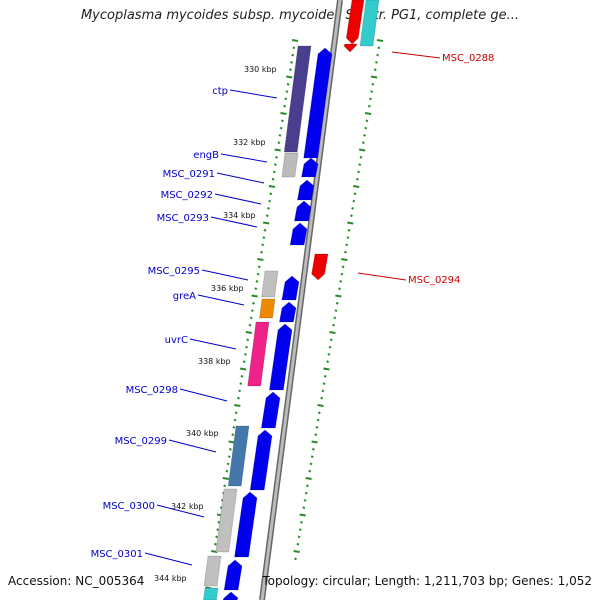 Image resolution: width=600 pixels, height=600 pixels. I want to click on gene-label-greA: greA, so click(184, 296).